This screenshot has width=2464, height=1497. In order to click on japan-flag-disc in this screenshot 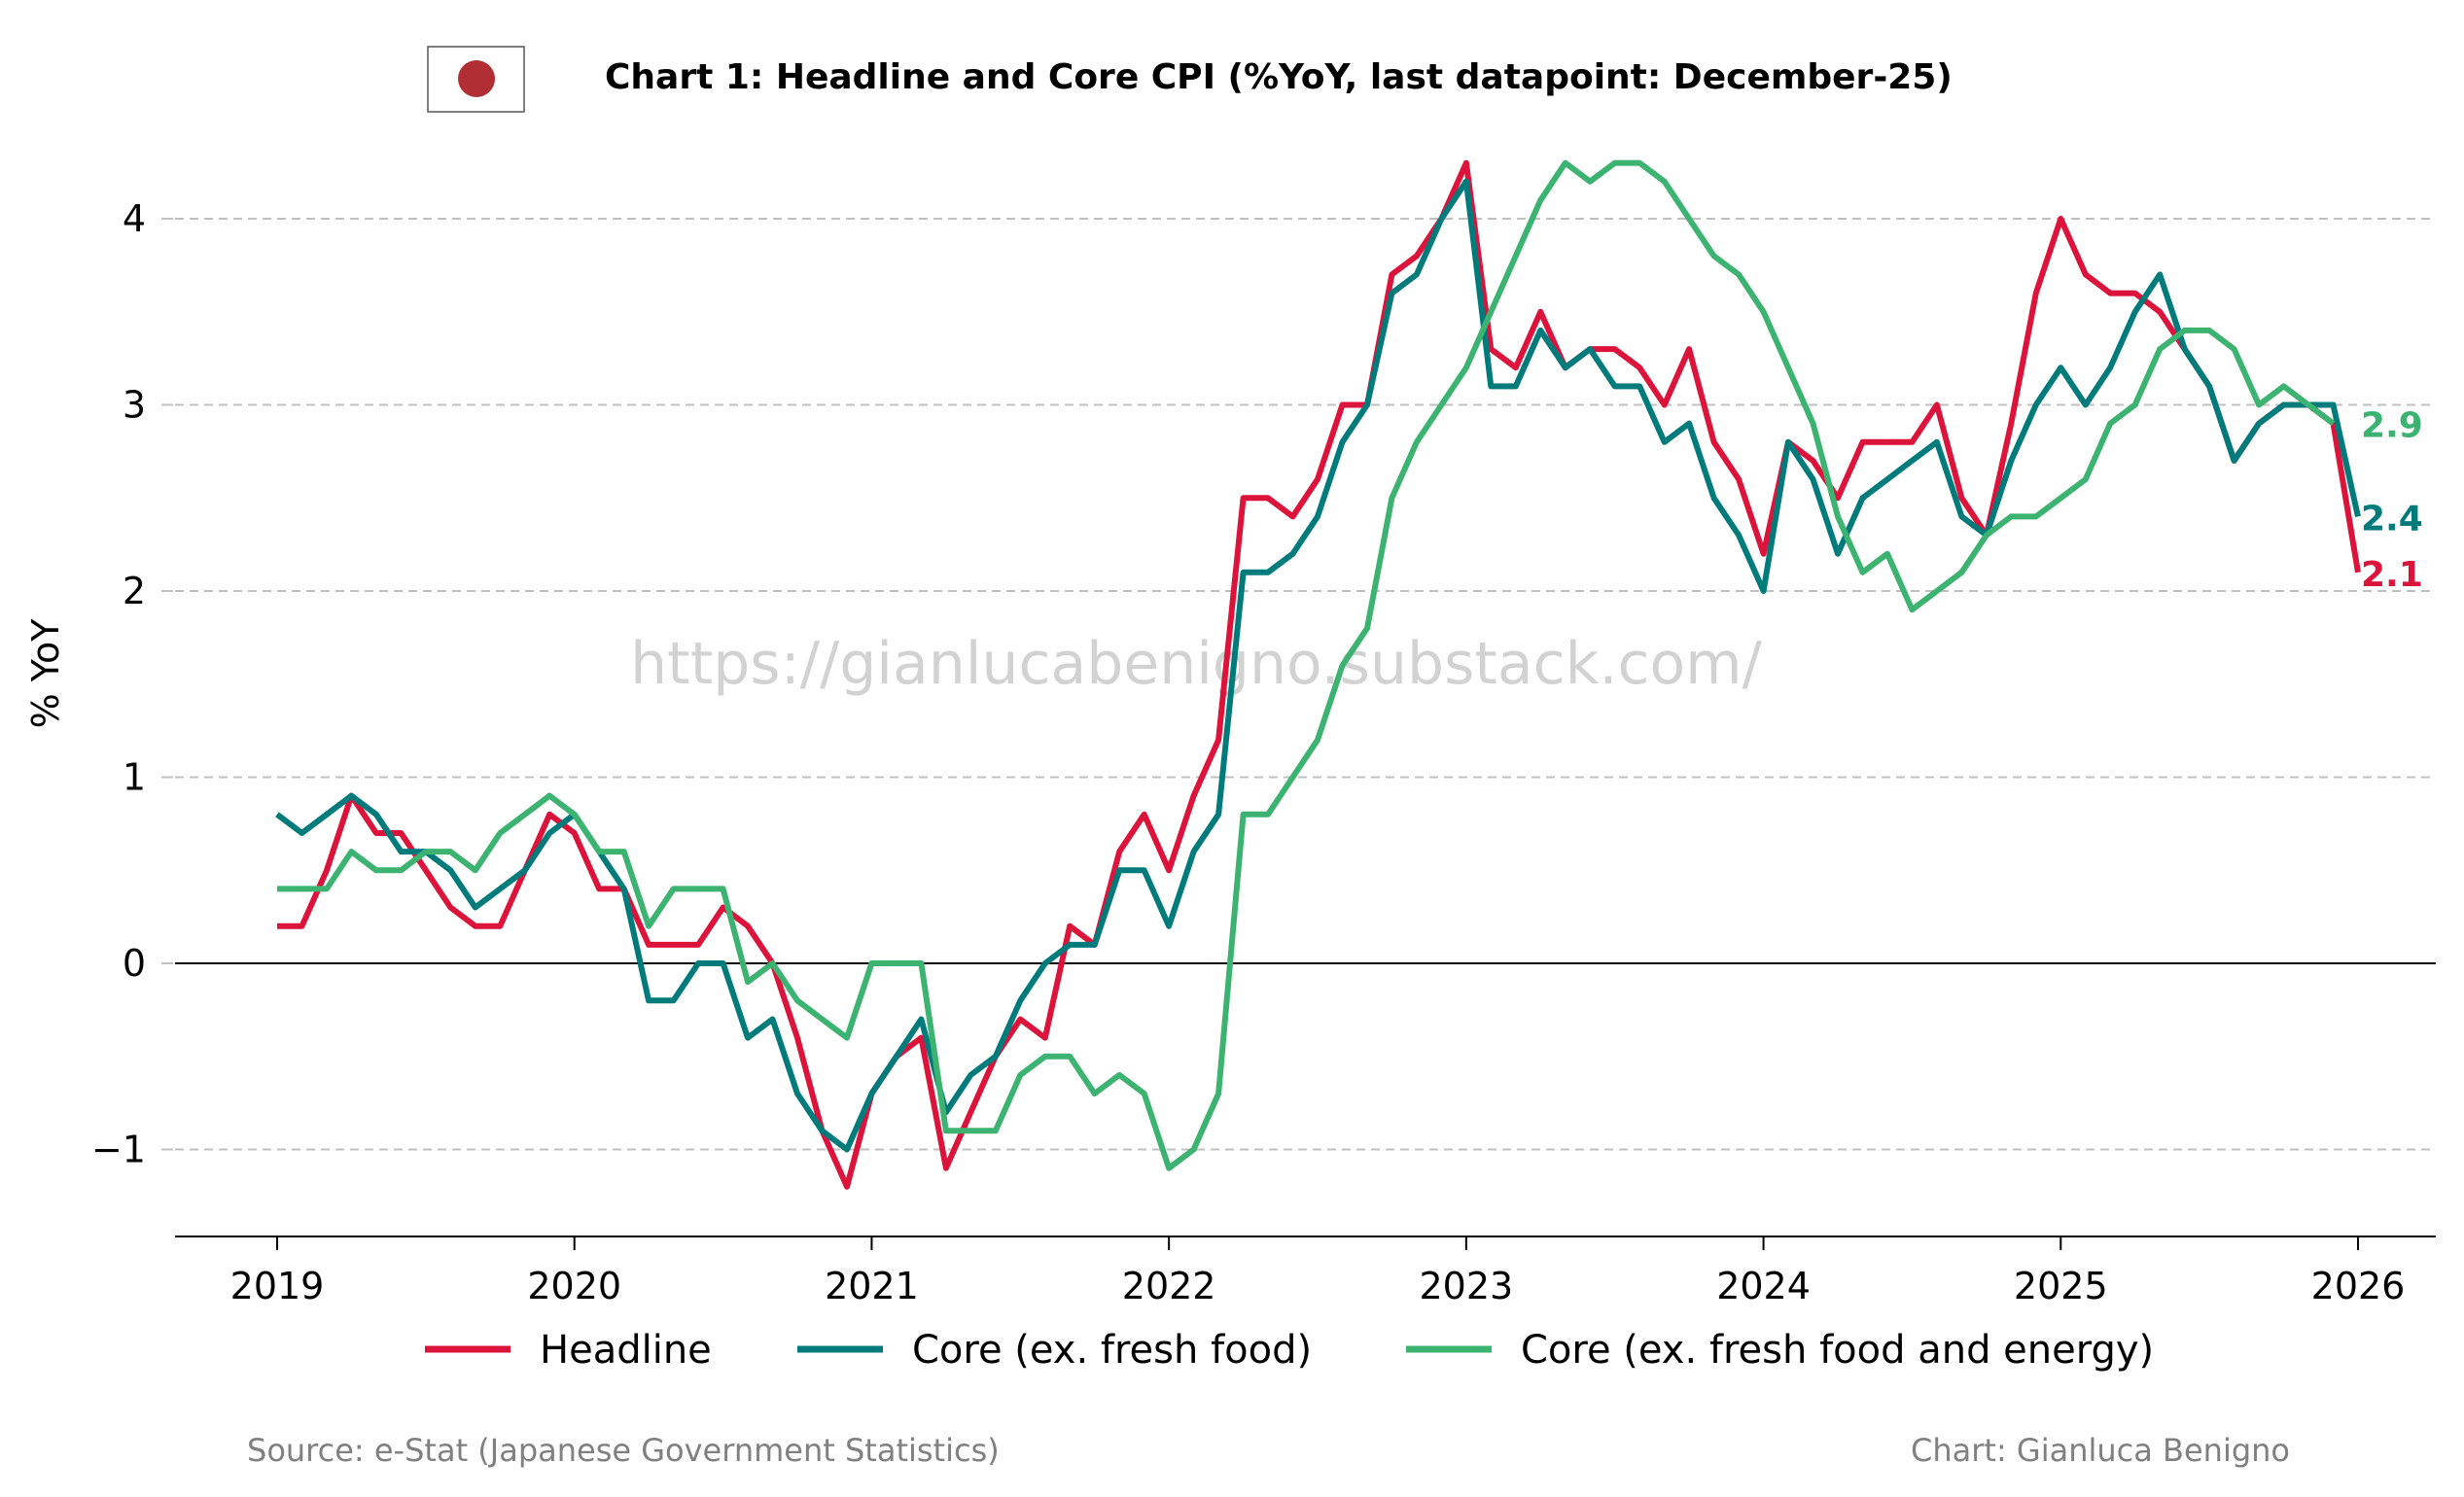, I will do `click(476, 79)`.